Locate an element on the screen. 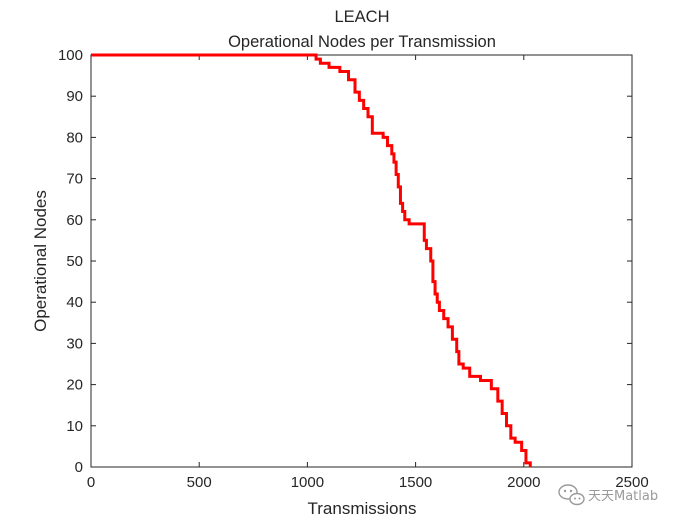  y-tick-label: 40 is located at coordinates (74, 302).